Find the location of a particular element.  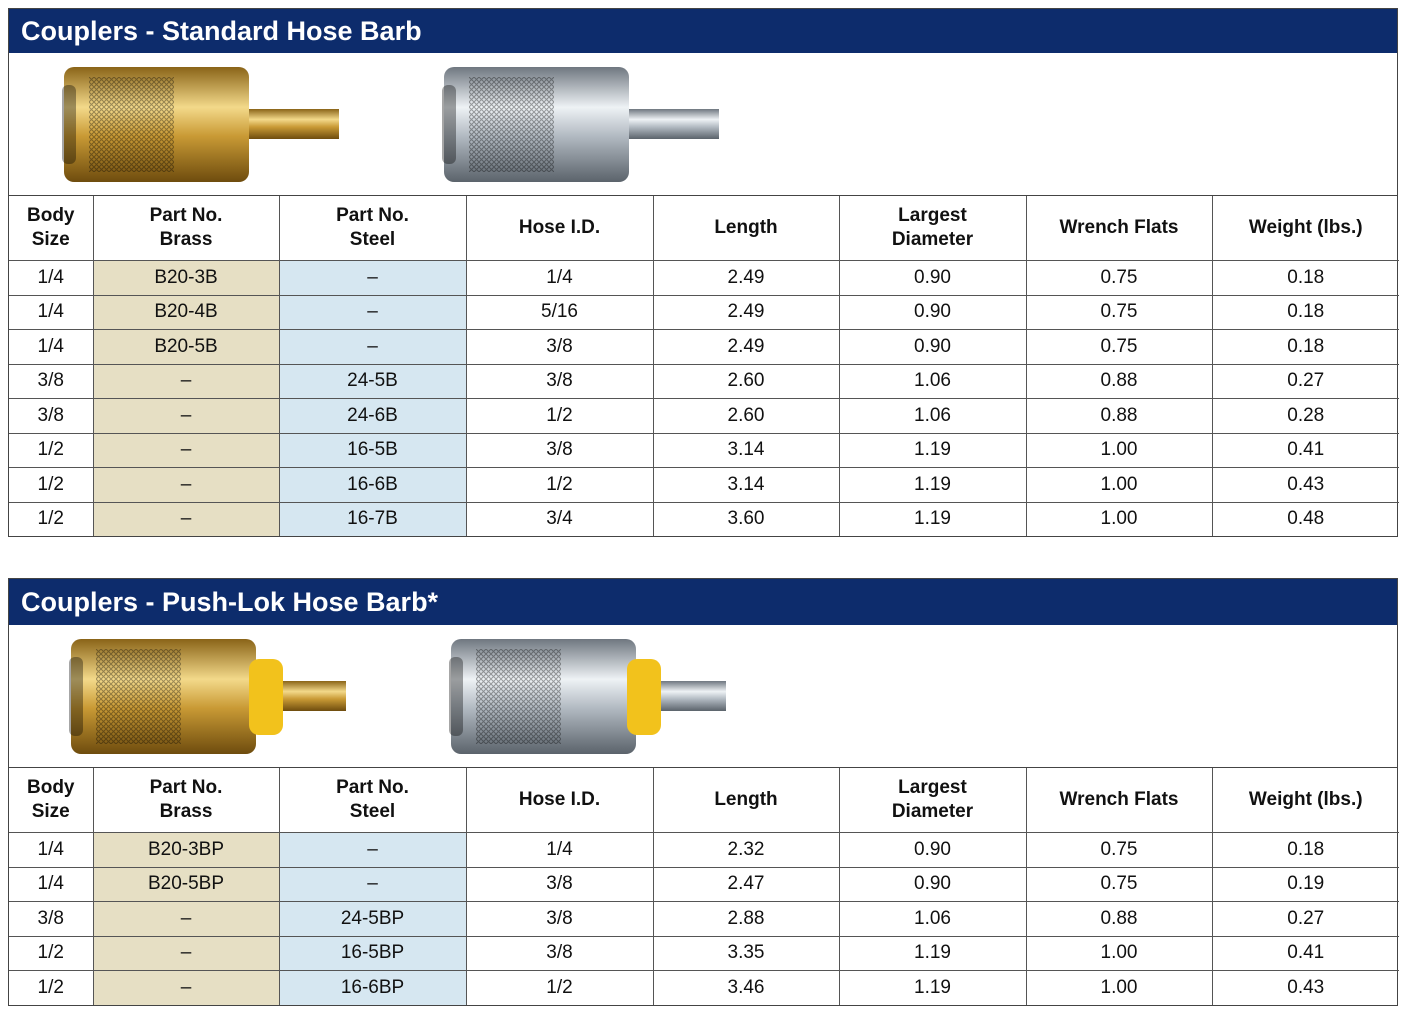

data-row: 1/2–16-5BP 3/8 3.35 1.19 1.00 0.41 is located at coordinates (704, 953).